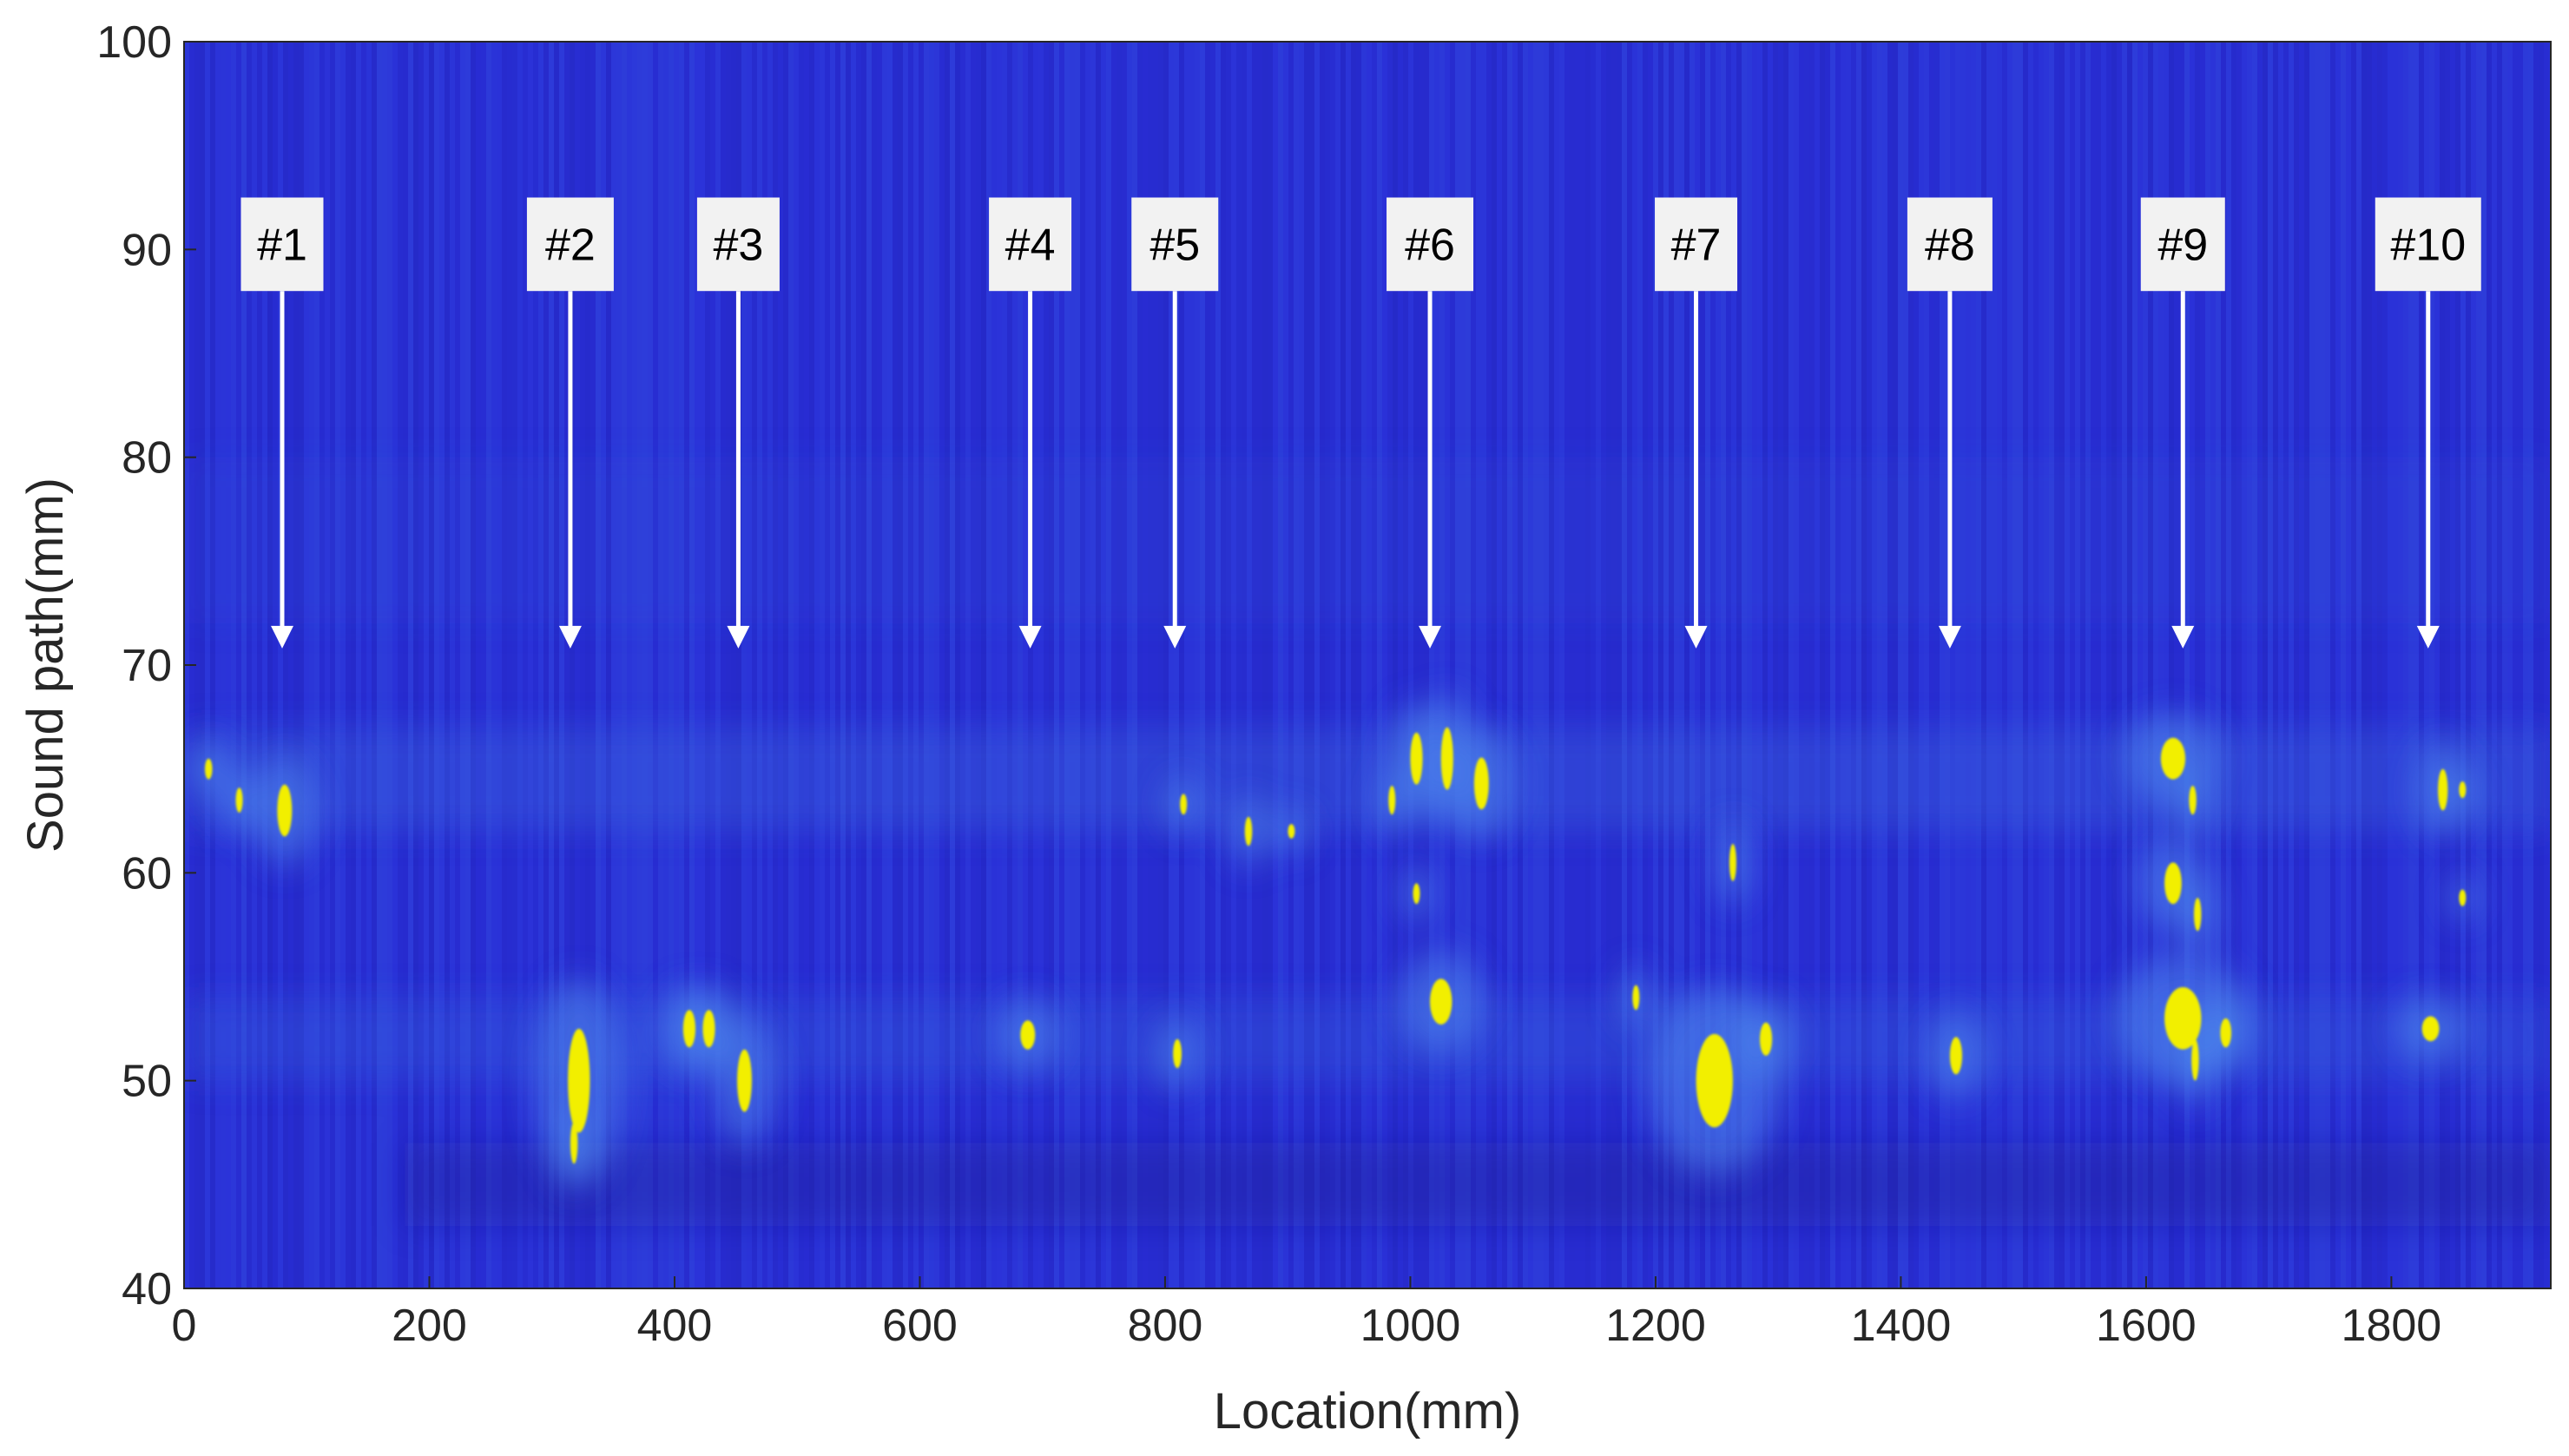 The height and width of the screenshot is (1456, 2569). I want to click on marker-label: #1, so click(282, 245).